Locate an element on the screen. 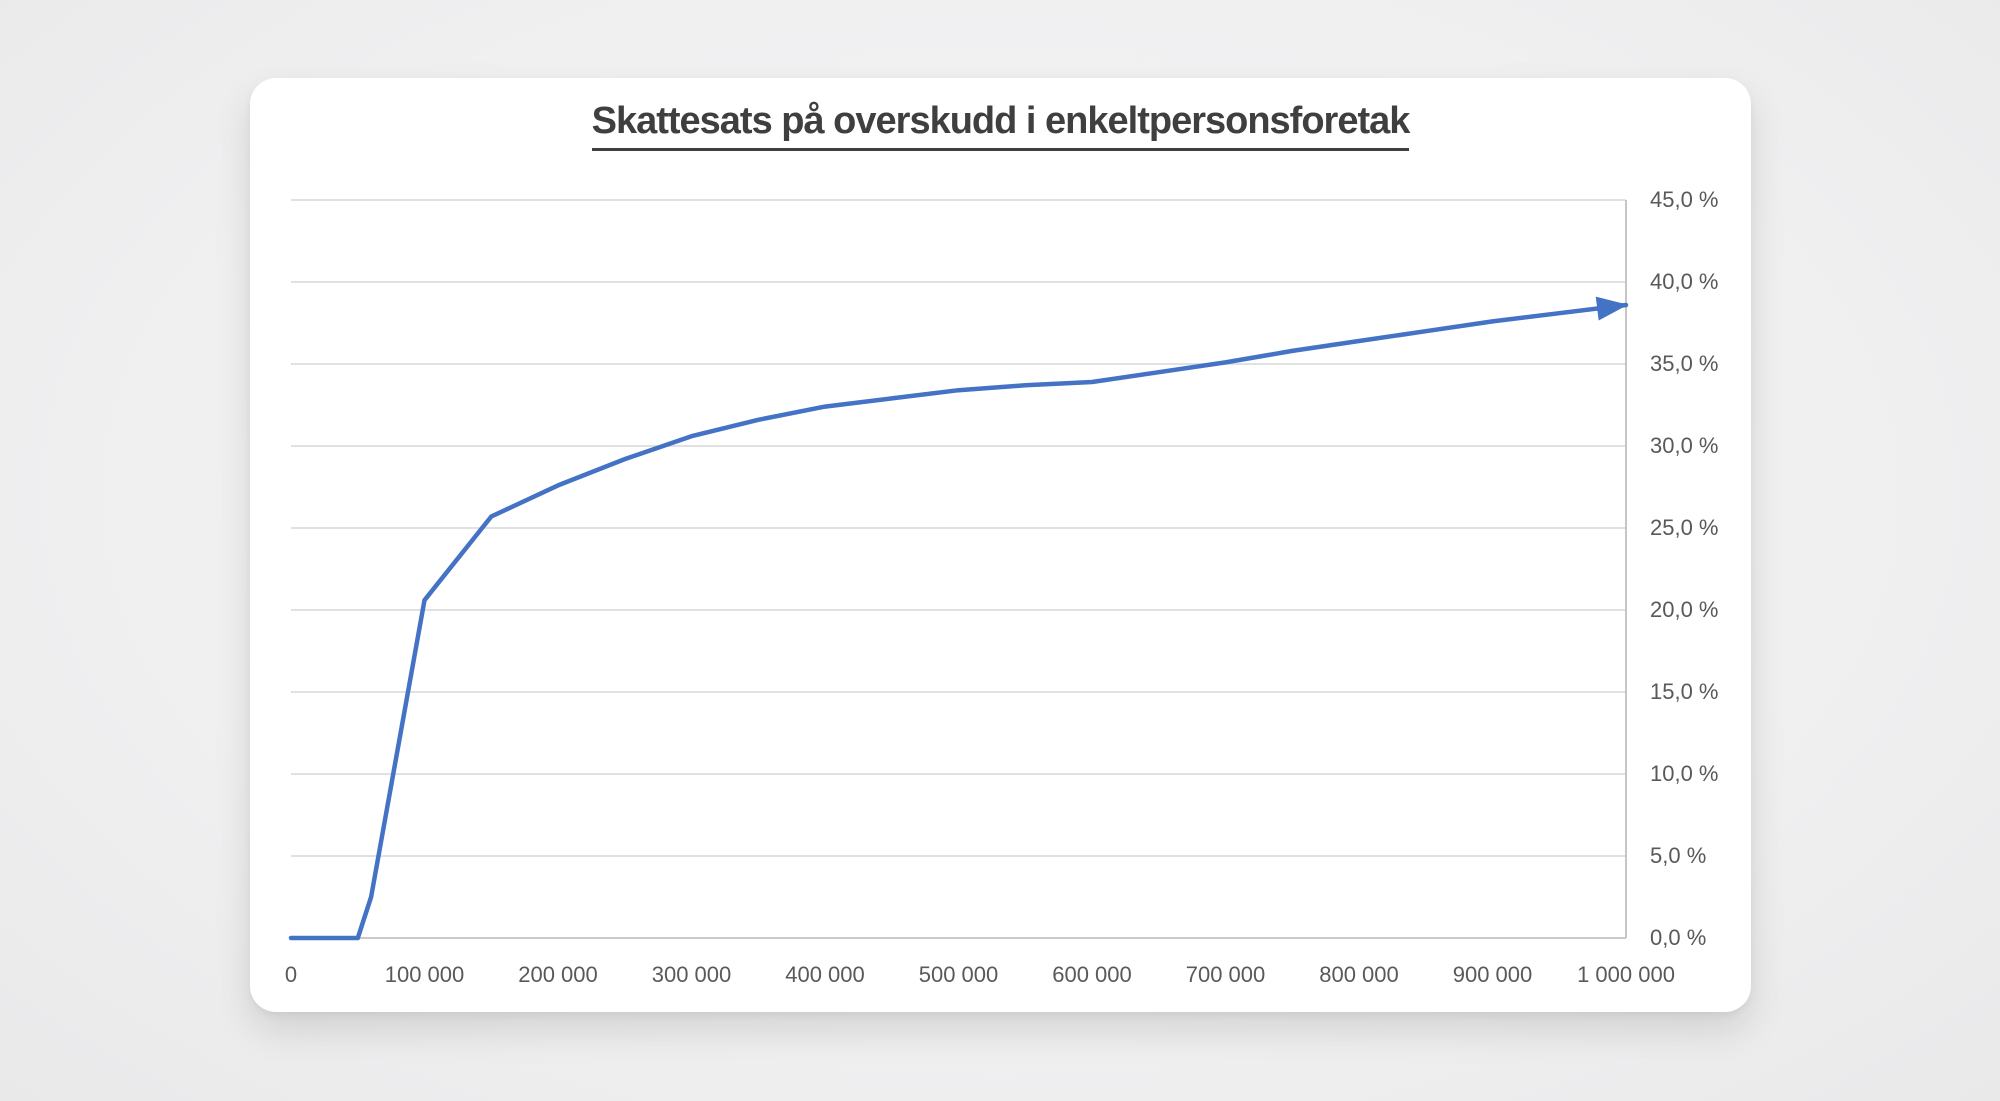  y-axis-tick-label: 20,0 % is located at coordinates (1684, 609).